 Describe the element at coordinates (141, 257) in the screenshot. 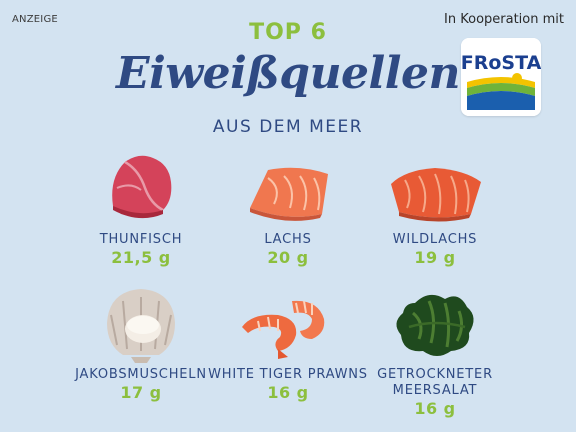

I see `protein-value: 21,5 g` at that location.